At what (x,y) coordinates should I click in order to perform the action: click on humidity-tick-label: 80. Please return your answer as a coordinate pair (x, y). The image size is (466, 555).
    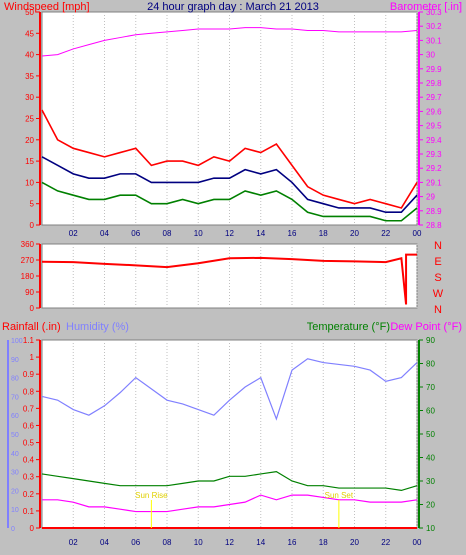
    Looking at the image, I should click on (15, 379).